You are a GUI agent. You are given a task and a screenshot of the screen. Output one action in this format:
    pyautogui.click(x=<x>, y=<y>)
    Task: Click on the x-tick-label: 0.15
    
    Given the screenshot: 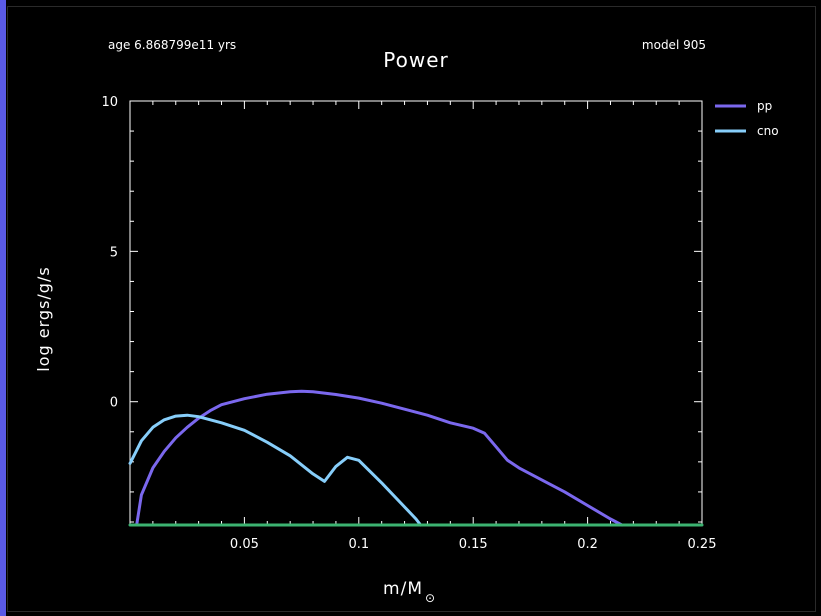 What is the action you would take?
    pyautogui.click(x=473, y=544)
    